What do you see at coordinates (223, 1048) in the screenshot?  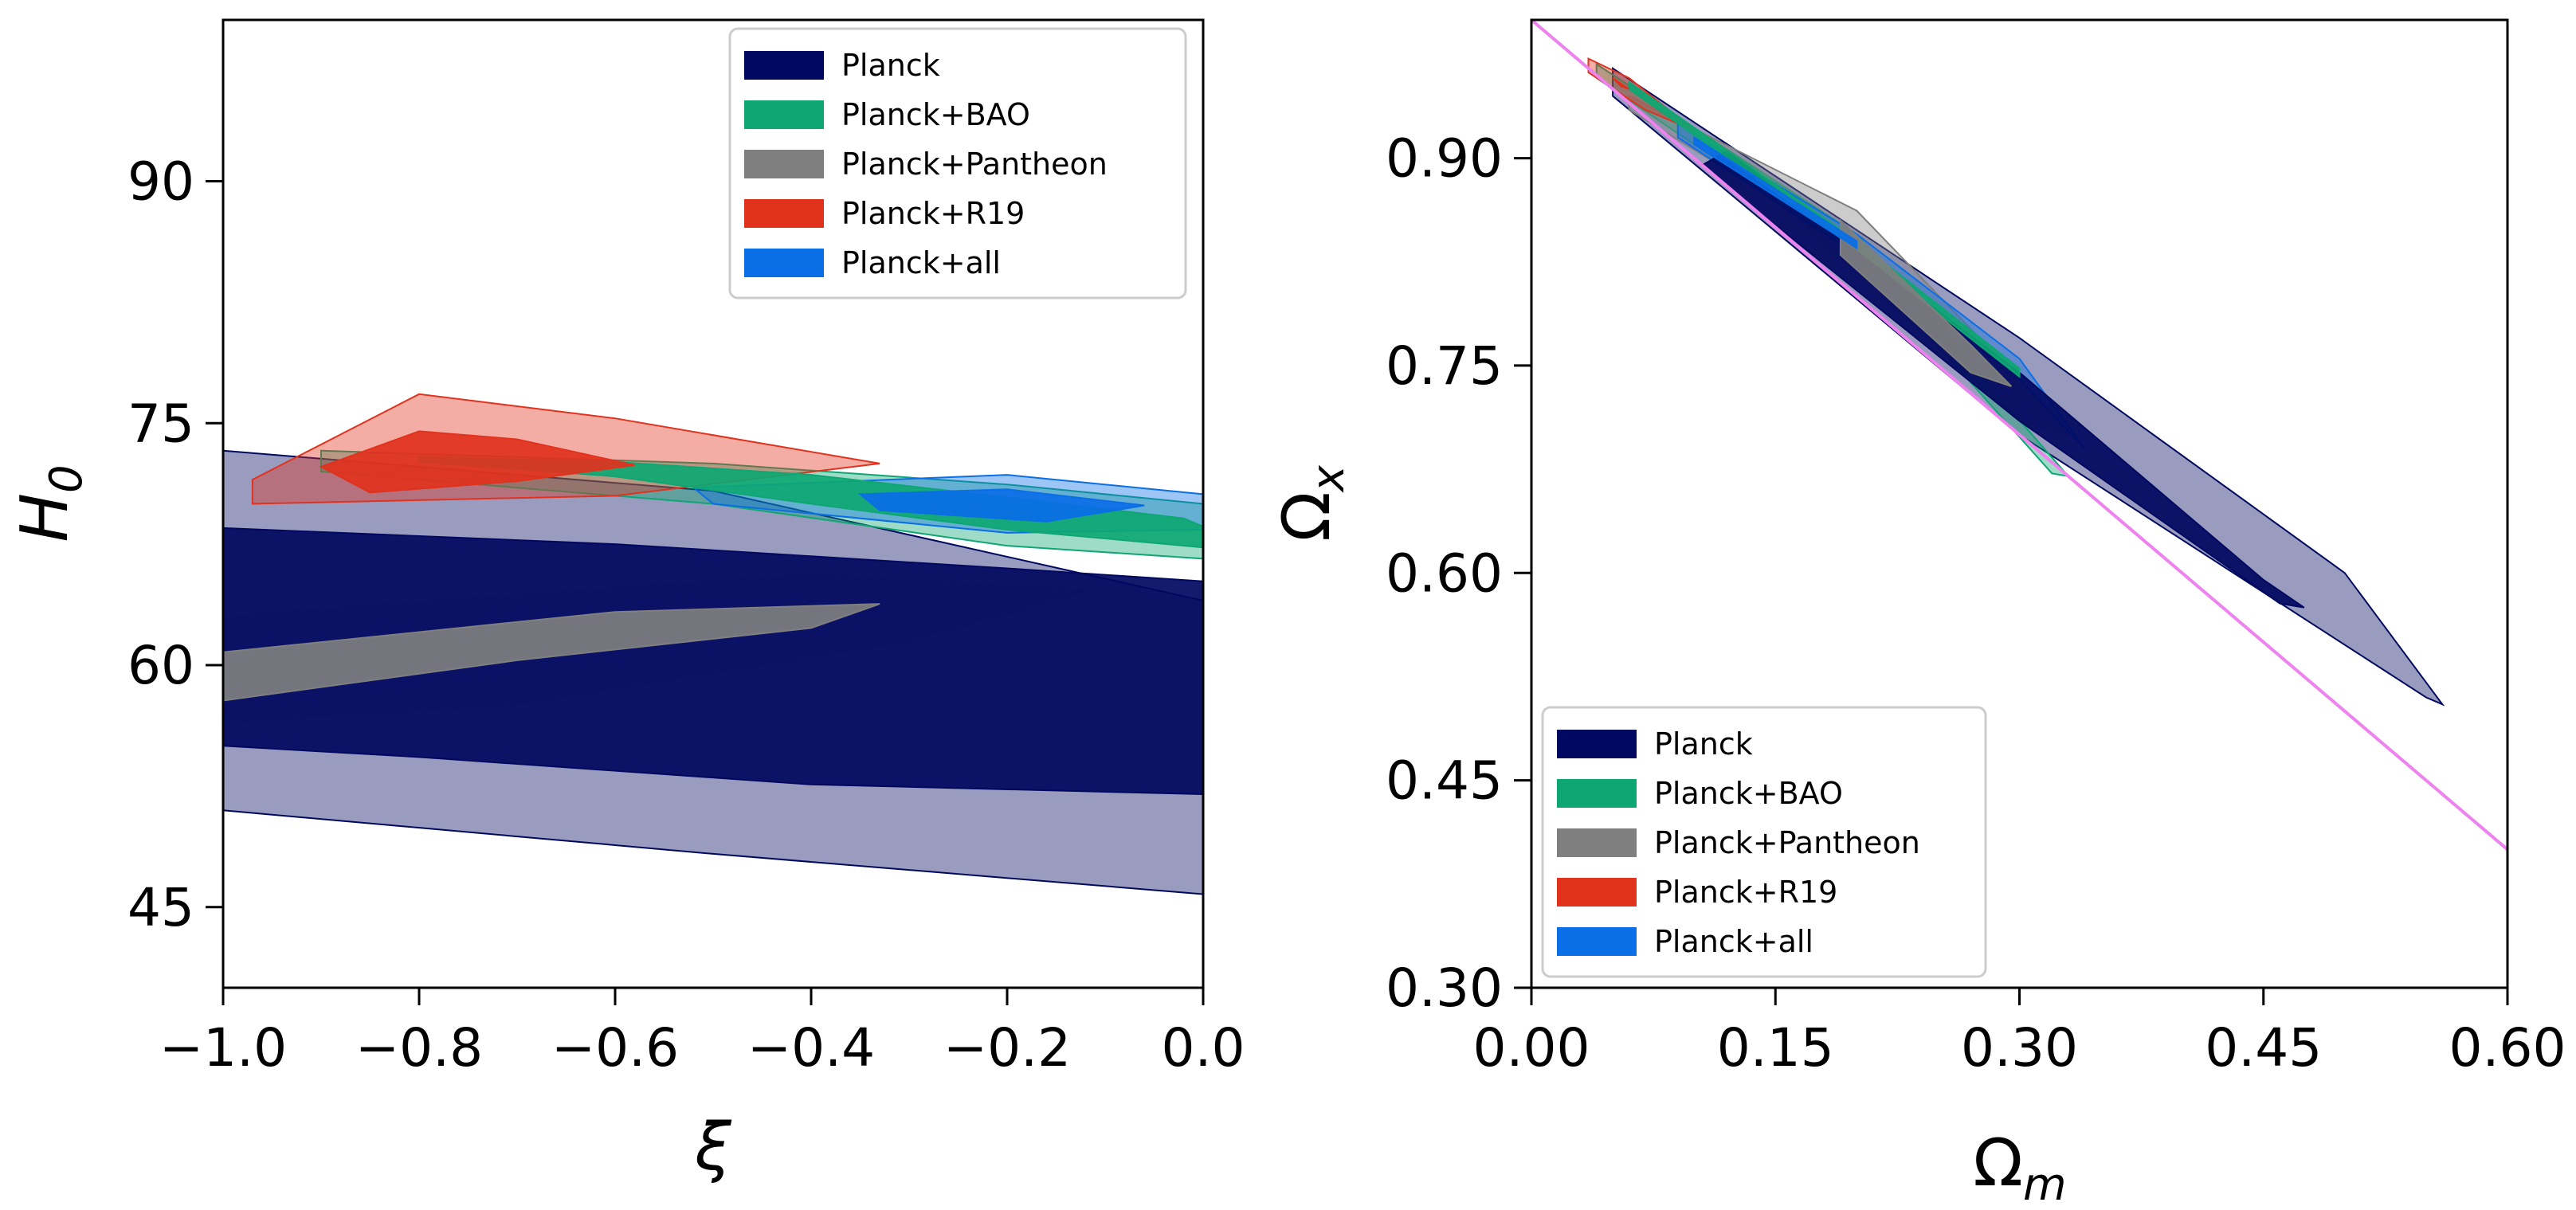 I see `x-tick-label: −1.0` at bounding box center [223, 1048].